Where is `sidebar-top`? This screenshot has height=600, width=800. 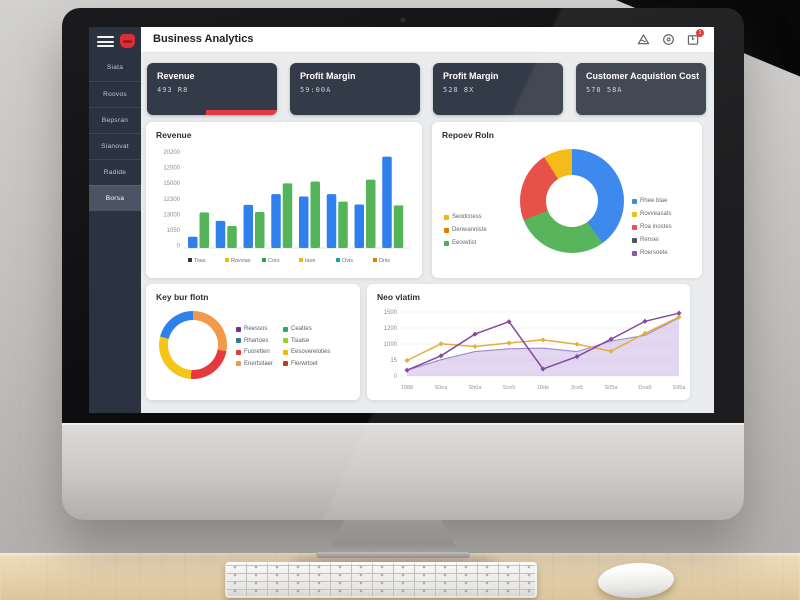
sidebar-top is located at coordinates (115, 41).